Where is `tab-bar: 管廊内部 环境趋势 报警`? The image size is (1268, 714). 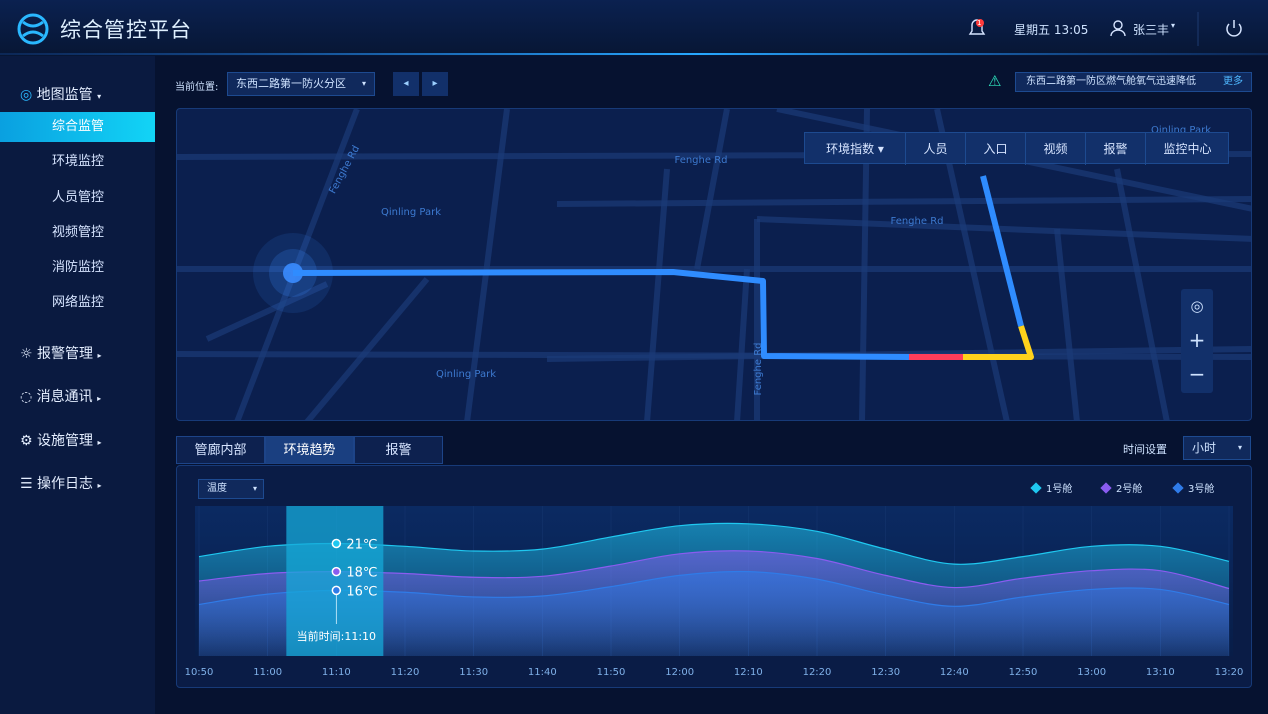 tab-bar: 管廊内部 环境趋势 报警 is located at coordinates (309, 450).